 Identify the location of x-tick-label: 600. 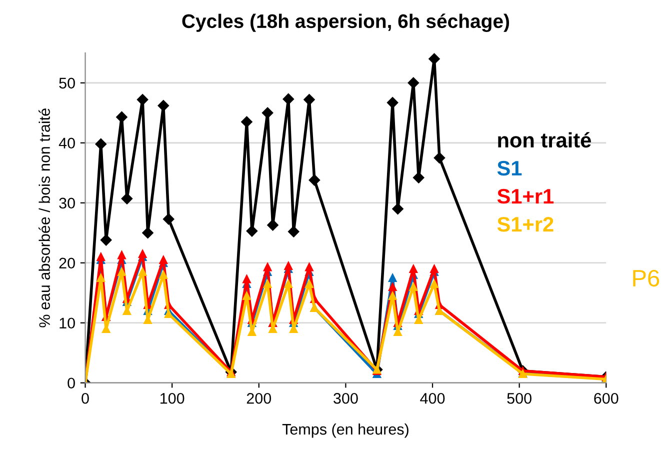
(606, 398).